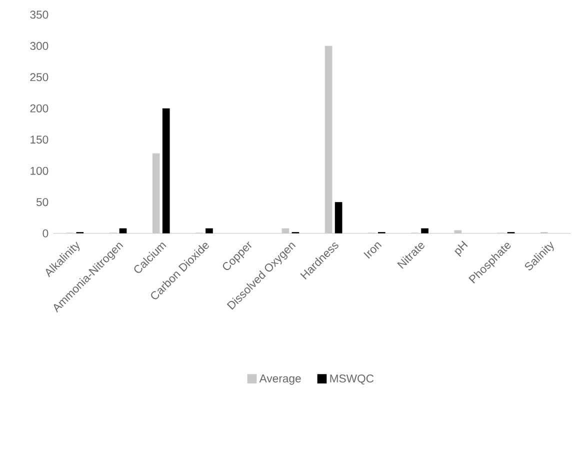  I want to click on y-tick-label: 200, so click(39, 108).